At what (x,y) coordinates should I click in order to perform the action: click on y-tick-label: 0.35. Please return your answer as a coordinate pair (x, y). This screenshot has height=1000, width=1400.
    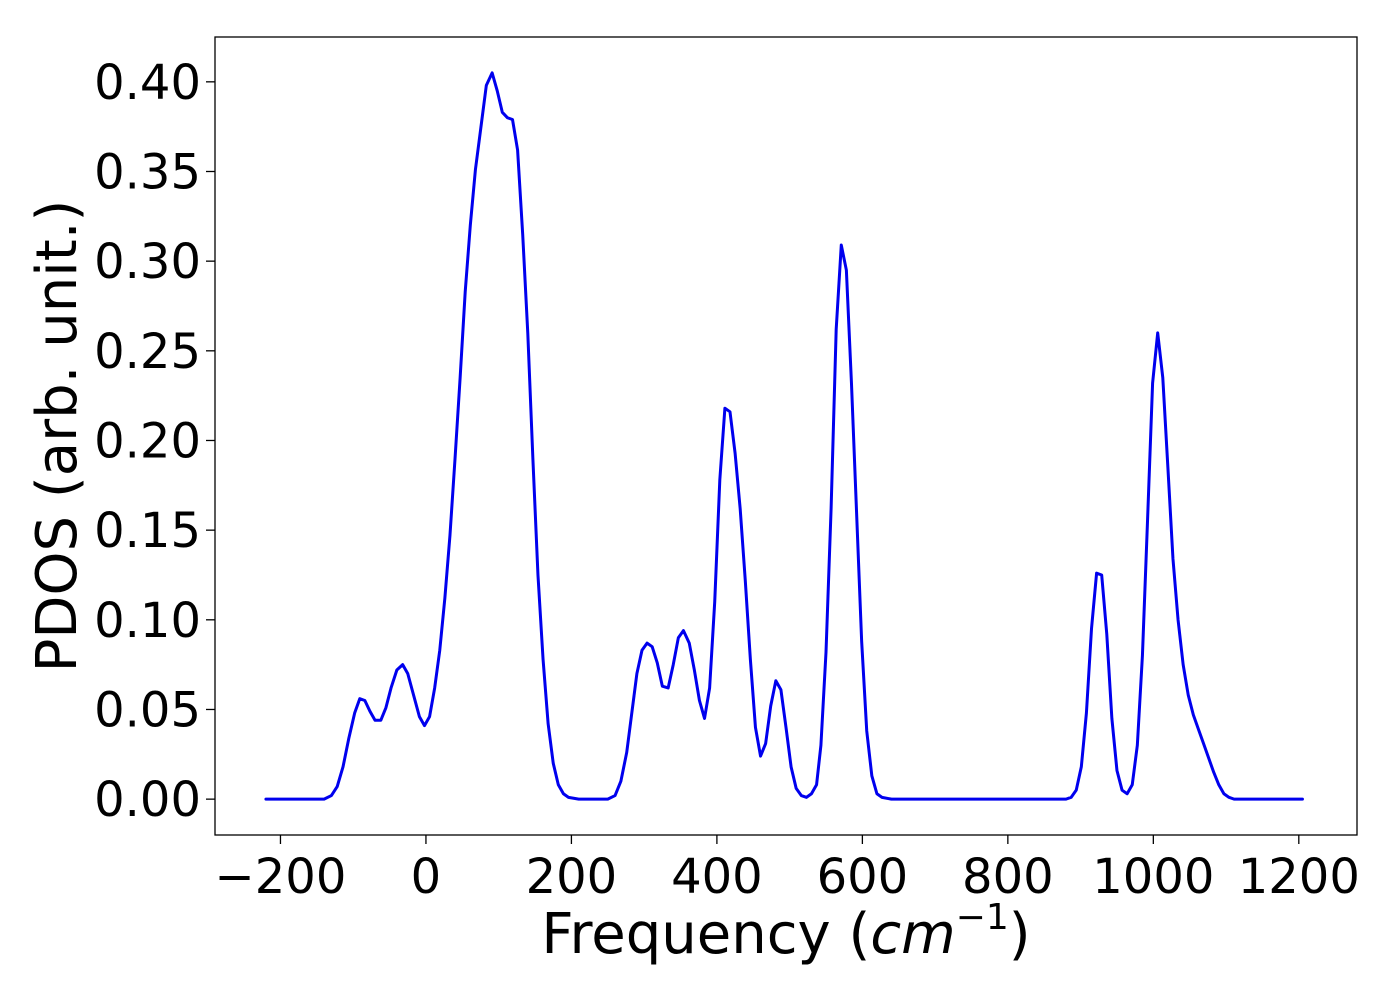
    Looking at the image, I should click on (147, 172).